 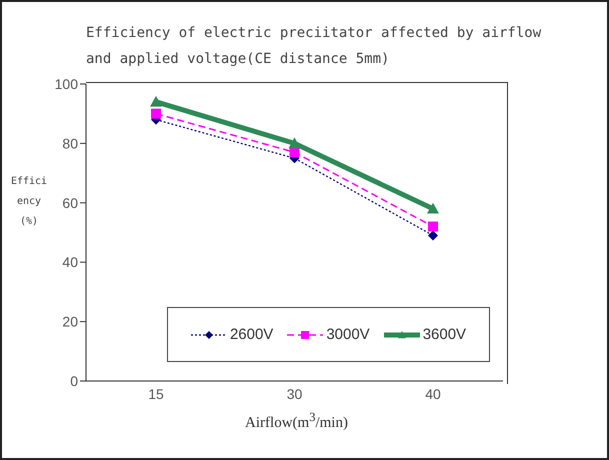 What do you see at coordinates (296, 421) in the screenshot?
I see `x-axis-title: Airflow(m$^{3}$/min)` at bounding box center [296, 421].